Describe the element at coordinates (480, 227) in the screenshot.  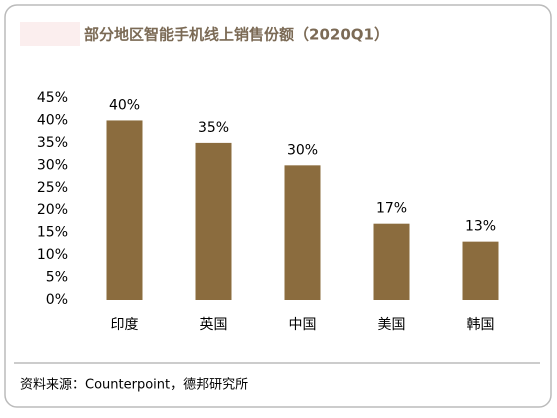
I see `value-label: 13%` at that location.